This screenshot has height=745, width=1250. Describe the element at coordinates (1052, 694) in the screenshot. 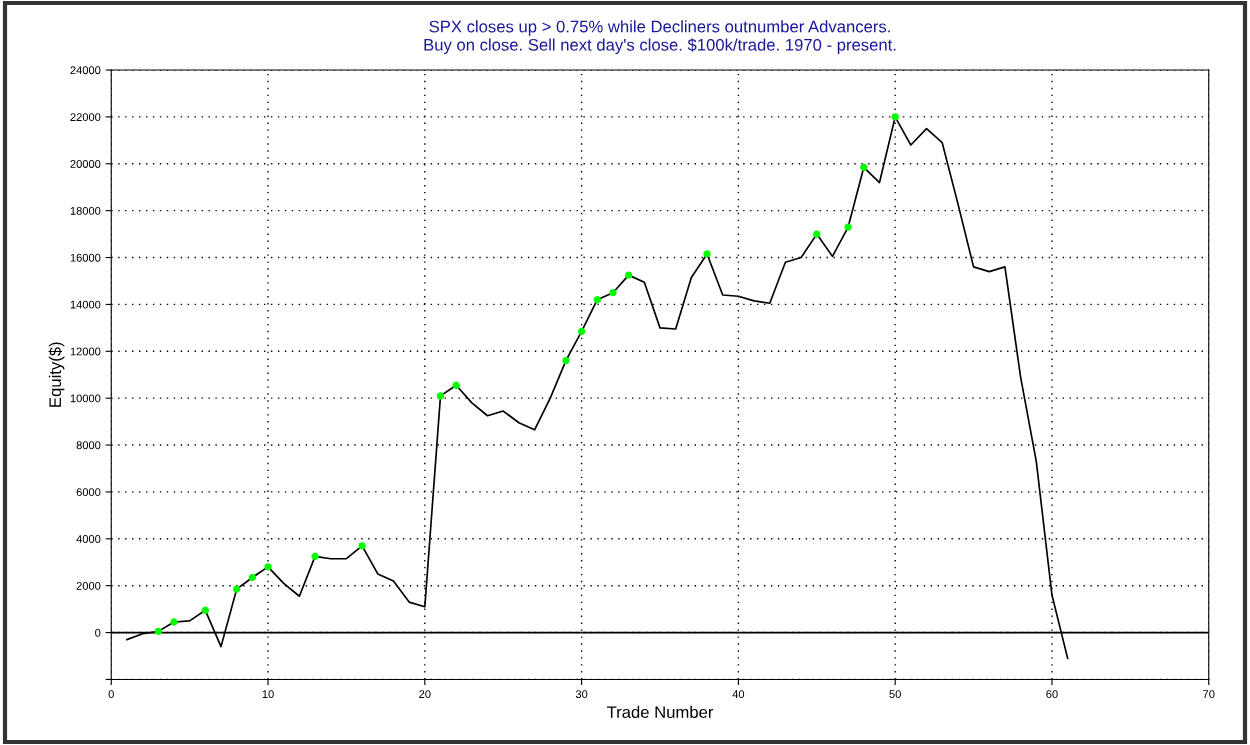

I see `x-tick-label: 60` at that location.